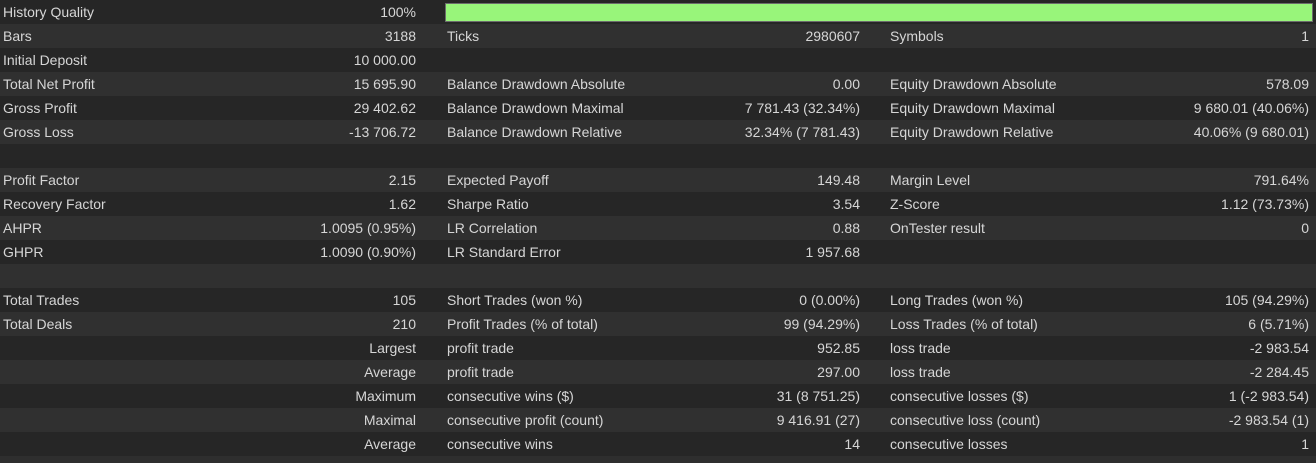 Image resolution: width=1316 pixels, height=463 pixels. Describe the element at coordinates (802, 108) in the screenshot. I see `col2-value: 7 781.43 (32.34%)` at that location.